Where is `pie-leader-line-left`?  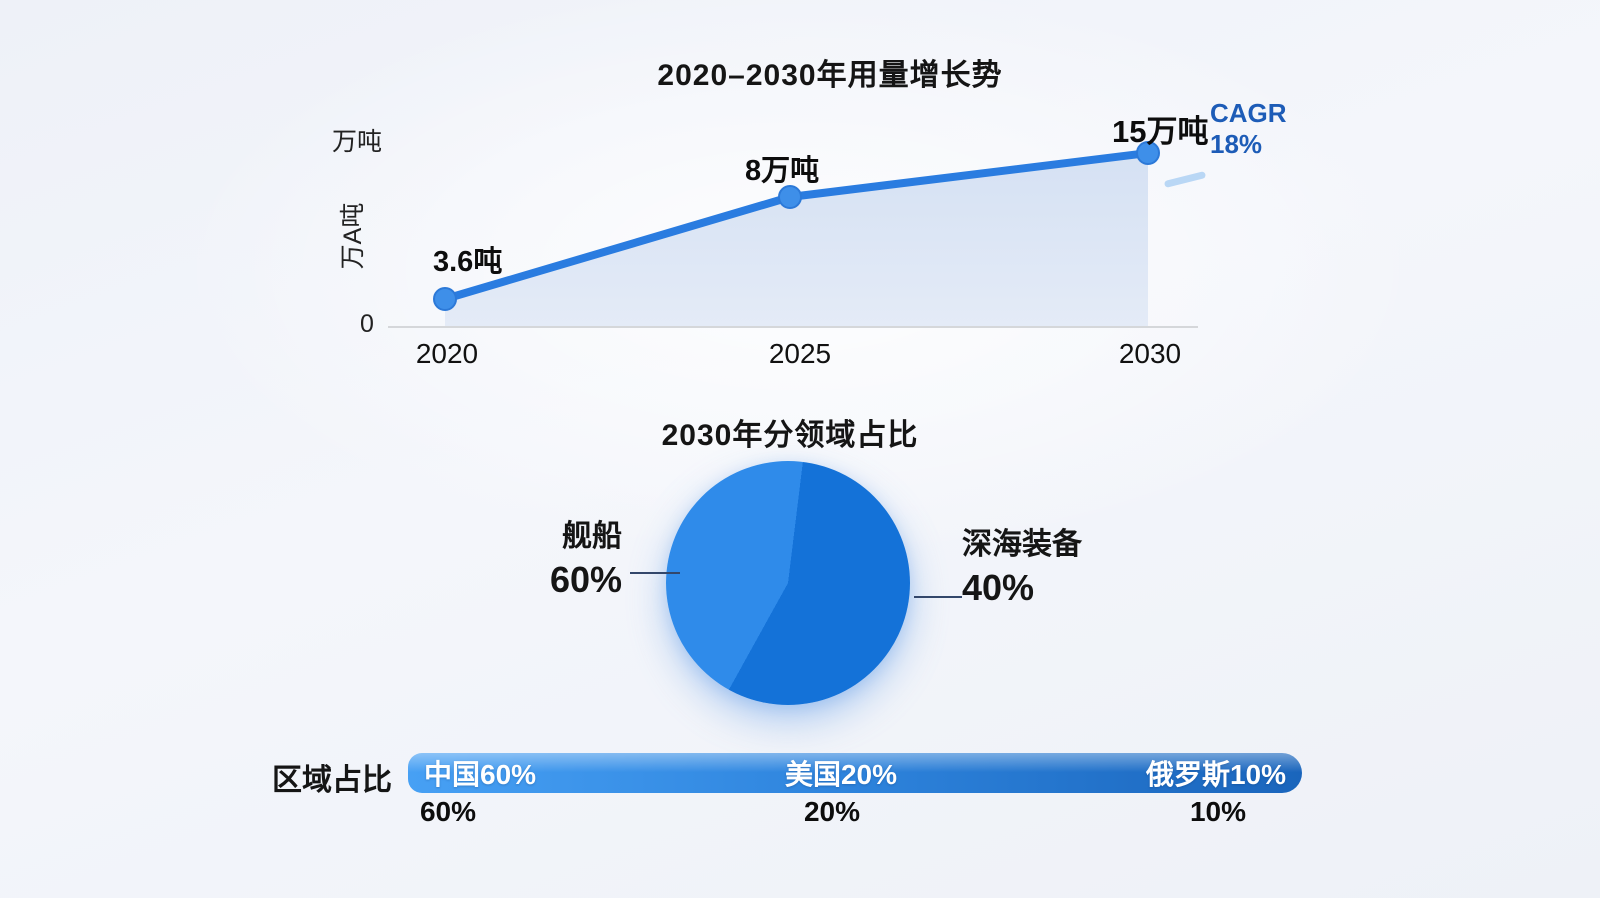
pie-leader-line-left is located at coordinates (655, 573).